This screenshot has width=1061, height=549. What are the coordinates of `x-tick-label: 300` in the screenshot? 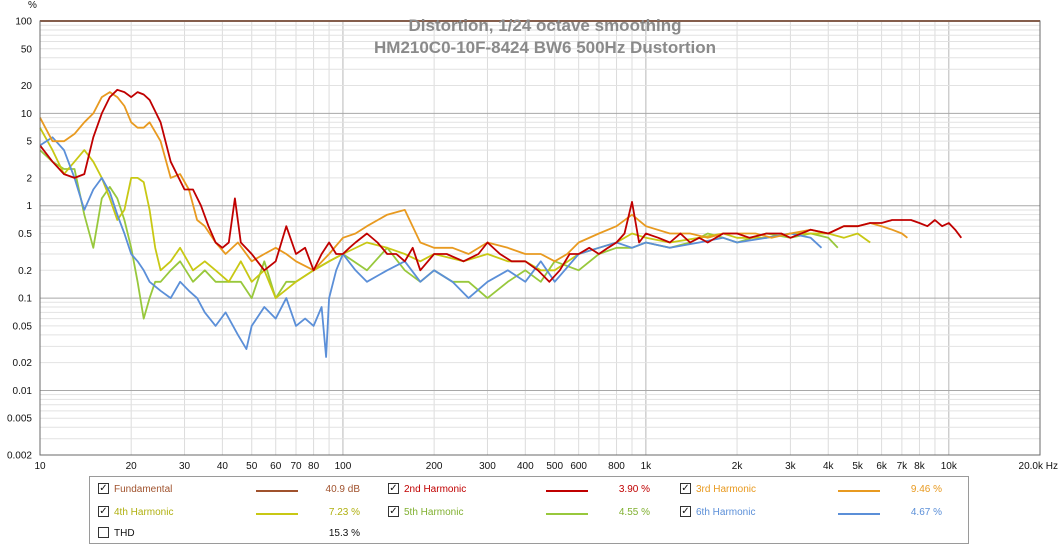 It's located at (487, 466).